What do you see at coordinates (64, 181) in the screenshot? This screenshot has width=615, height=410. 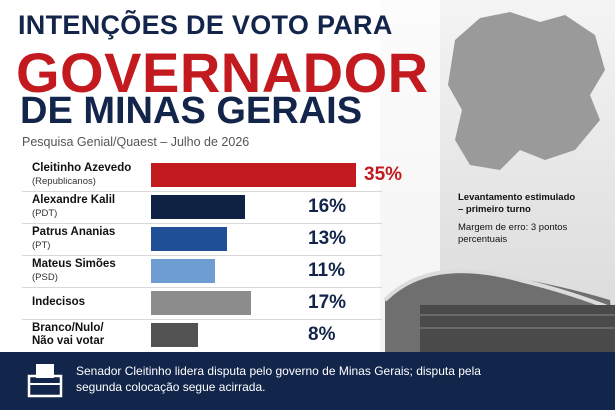 I see `party-label: (Republicanos)` at bounding box center [64, 181].